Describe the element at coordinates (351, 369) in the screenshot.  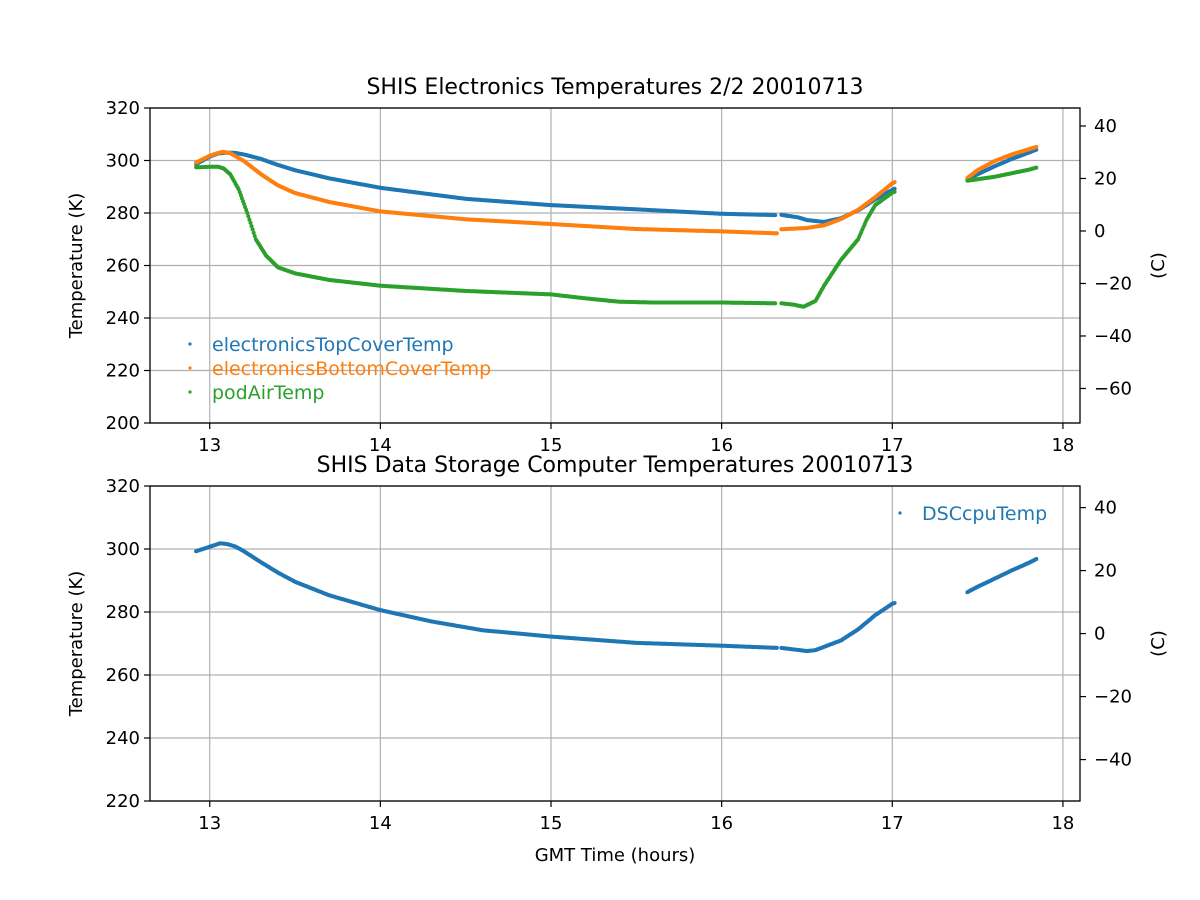
I see `legend-label: electronicsBottomCoverTemp` at that location.